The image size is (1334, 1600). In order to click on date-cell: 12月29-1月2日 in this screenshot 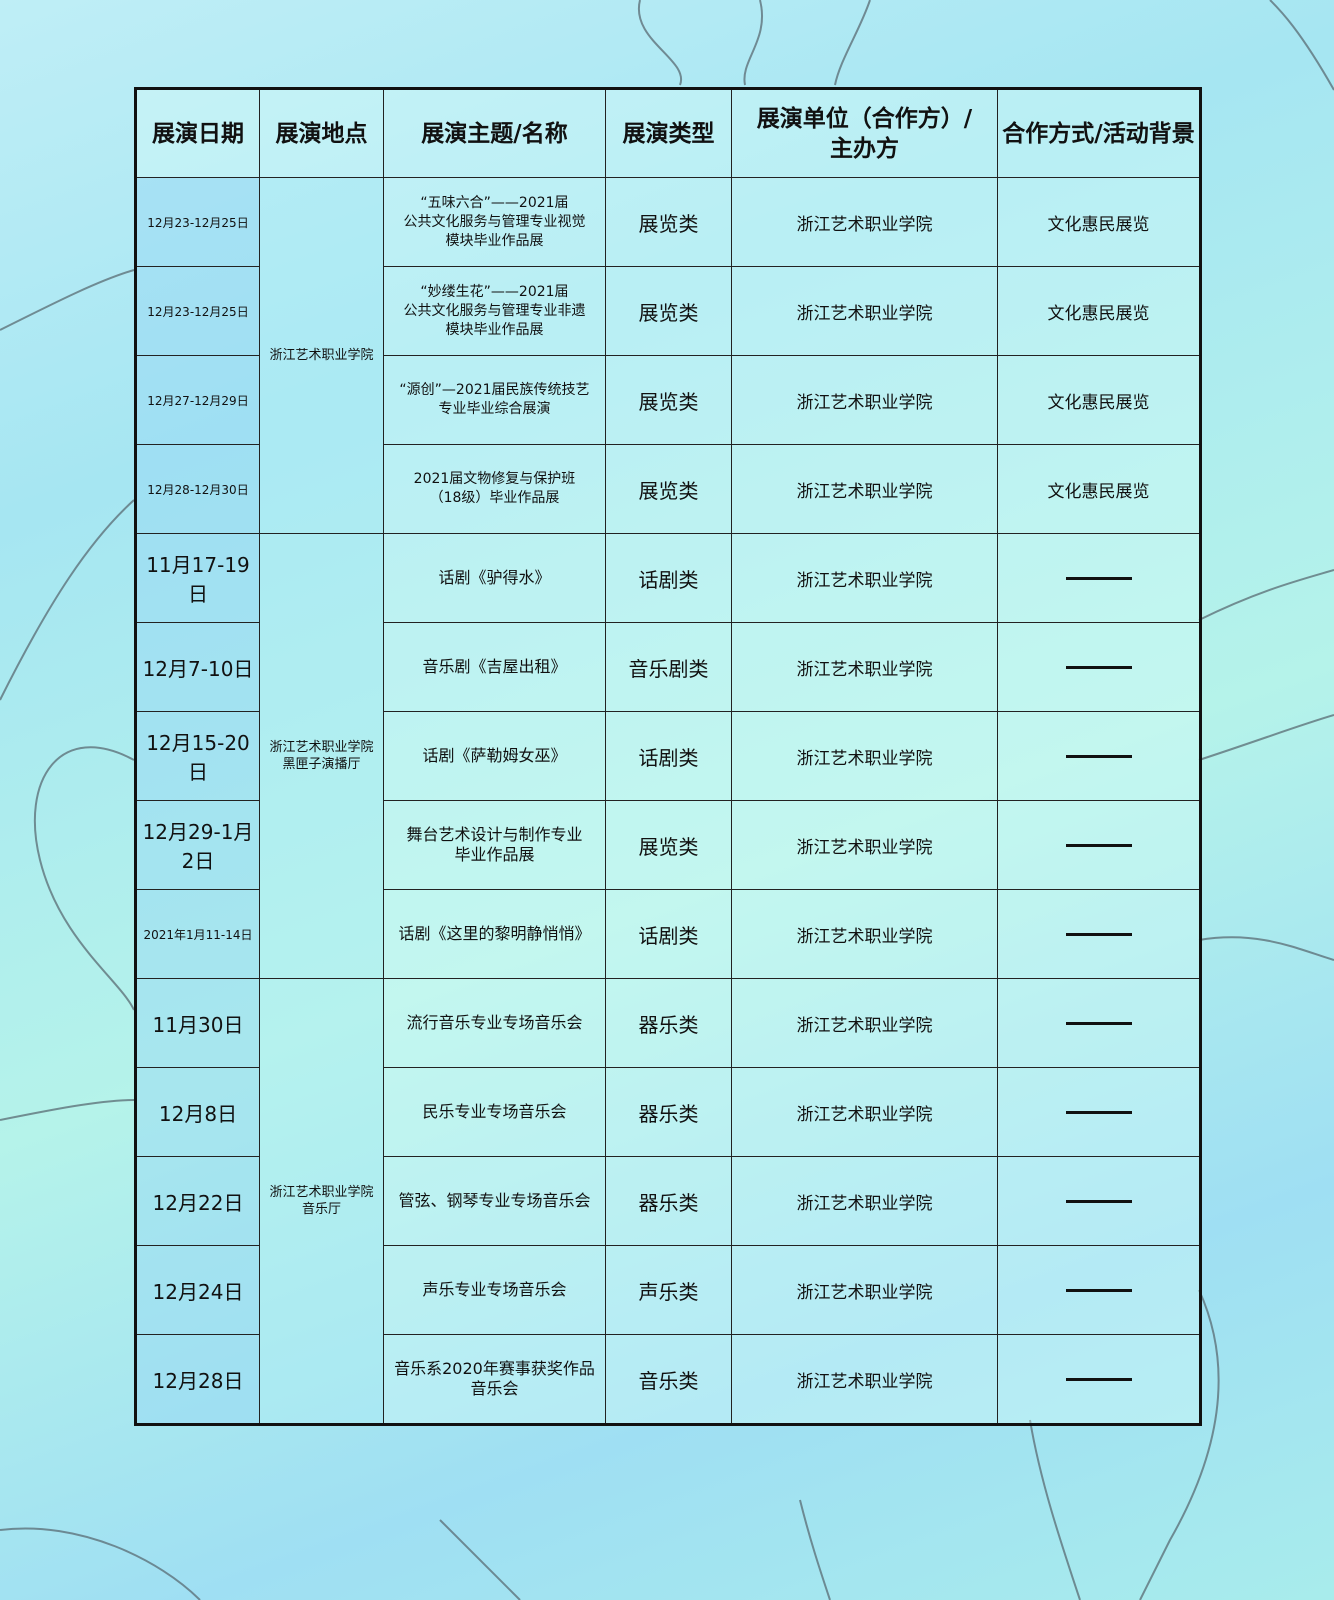, I will do `click(197, 845)`.